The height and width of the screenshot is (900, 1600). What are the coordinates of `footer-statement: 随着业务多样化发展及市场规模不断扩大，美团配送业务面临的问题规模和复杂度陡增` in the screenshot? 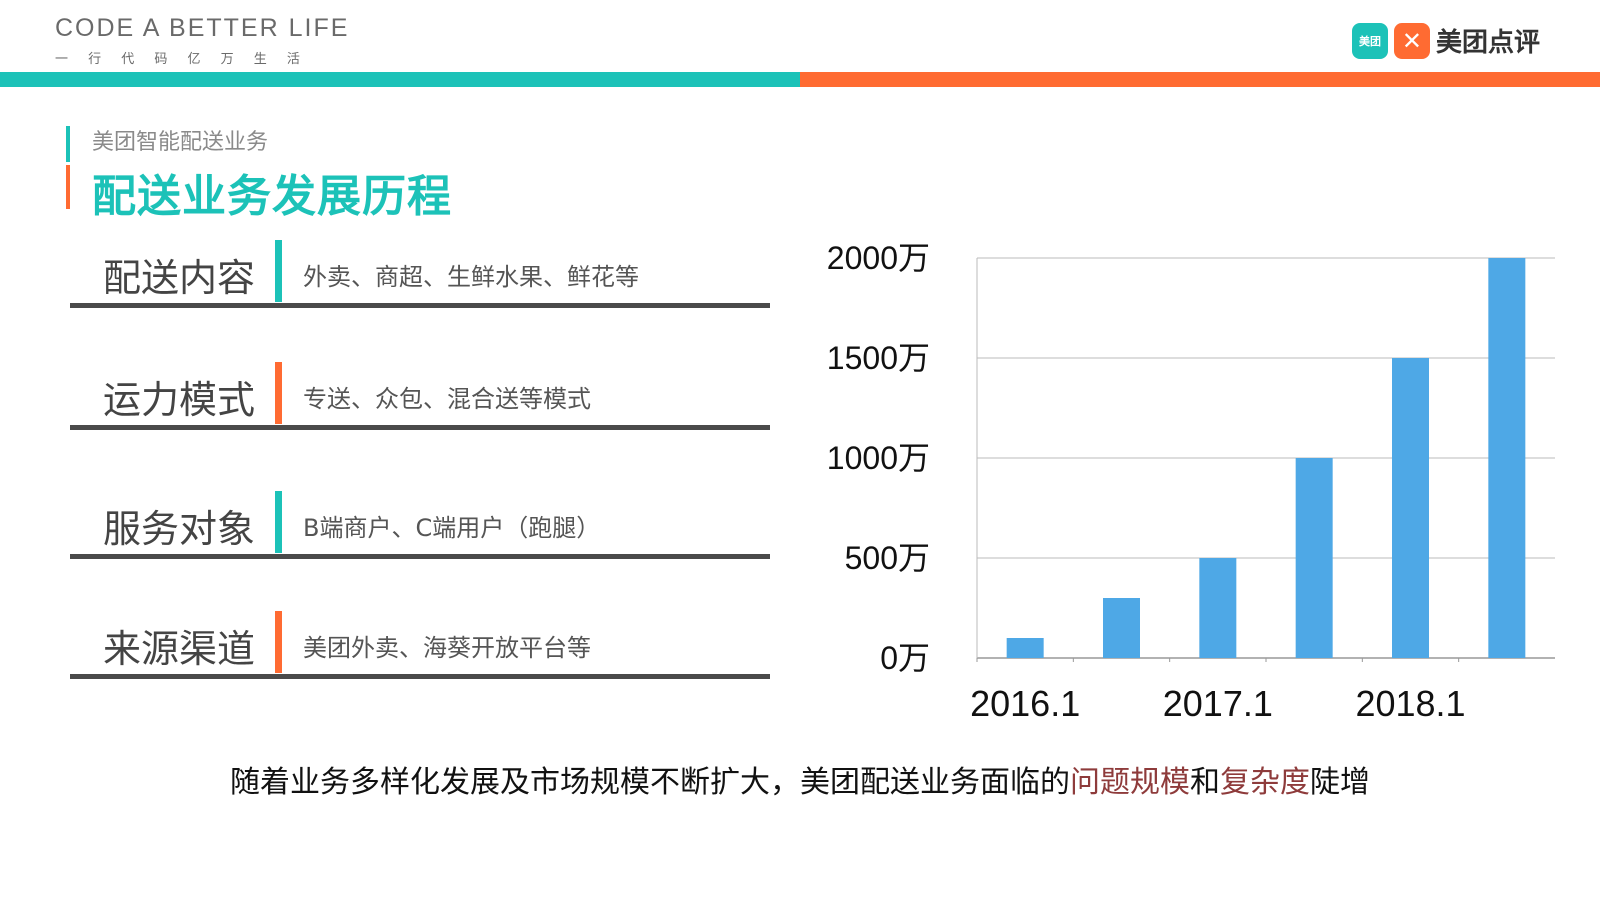 It's located at (800, 779).